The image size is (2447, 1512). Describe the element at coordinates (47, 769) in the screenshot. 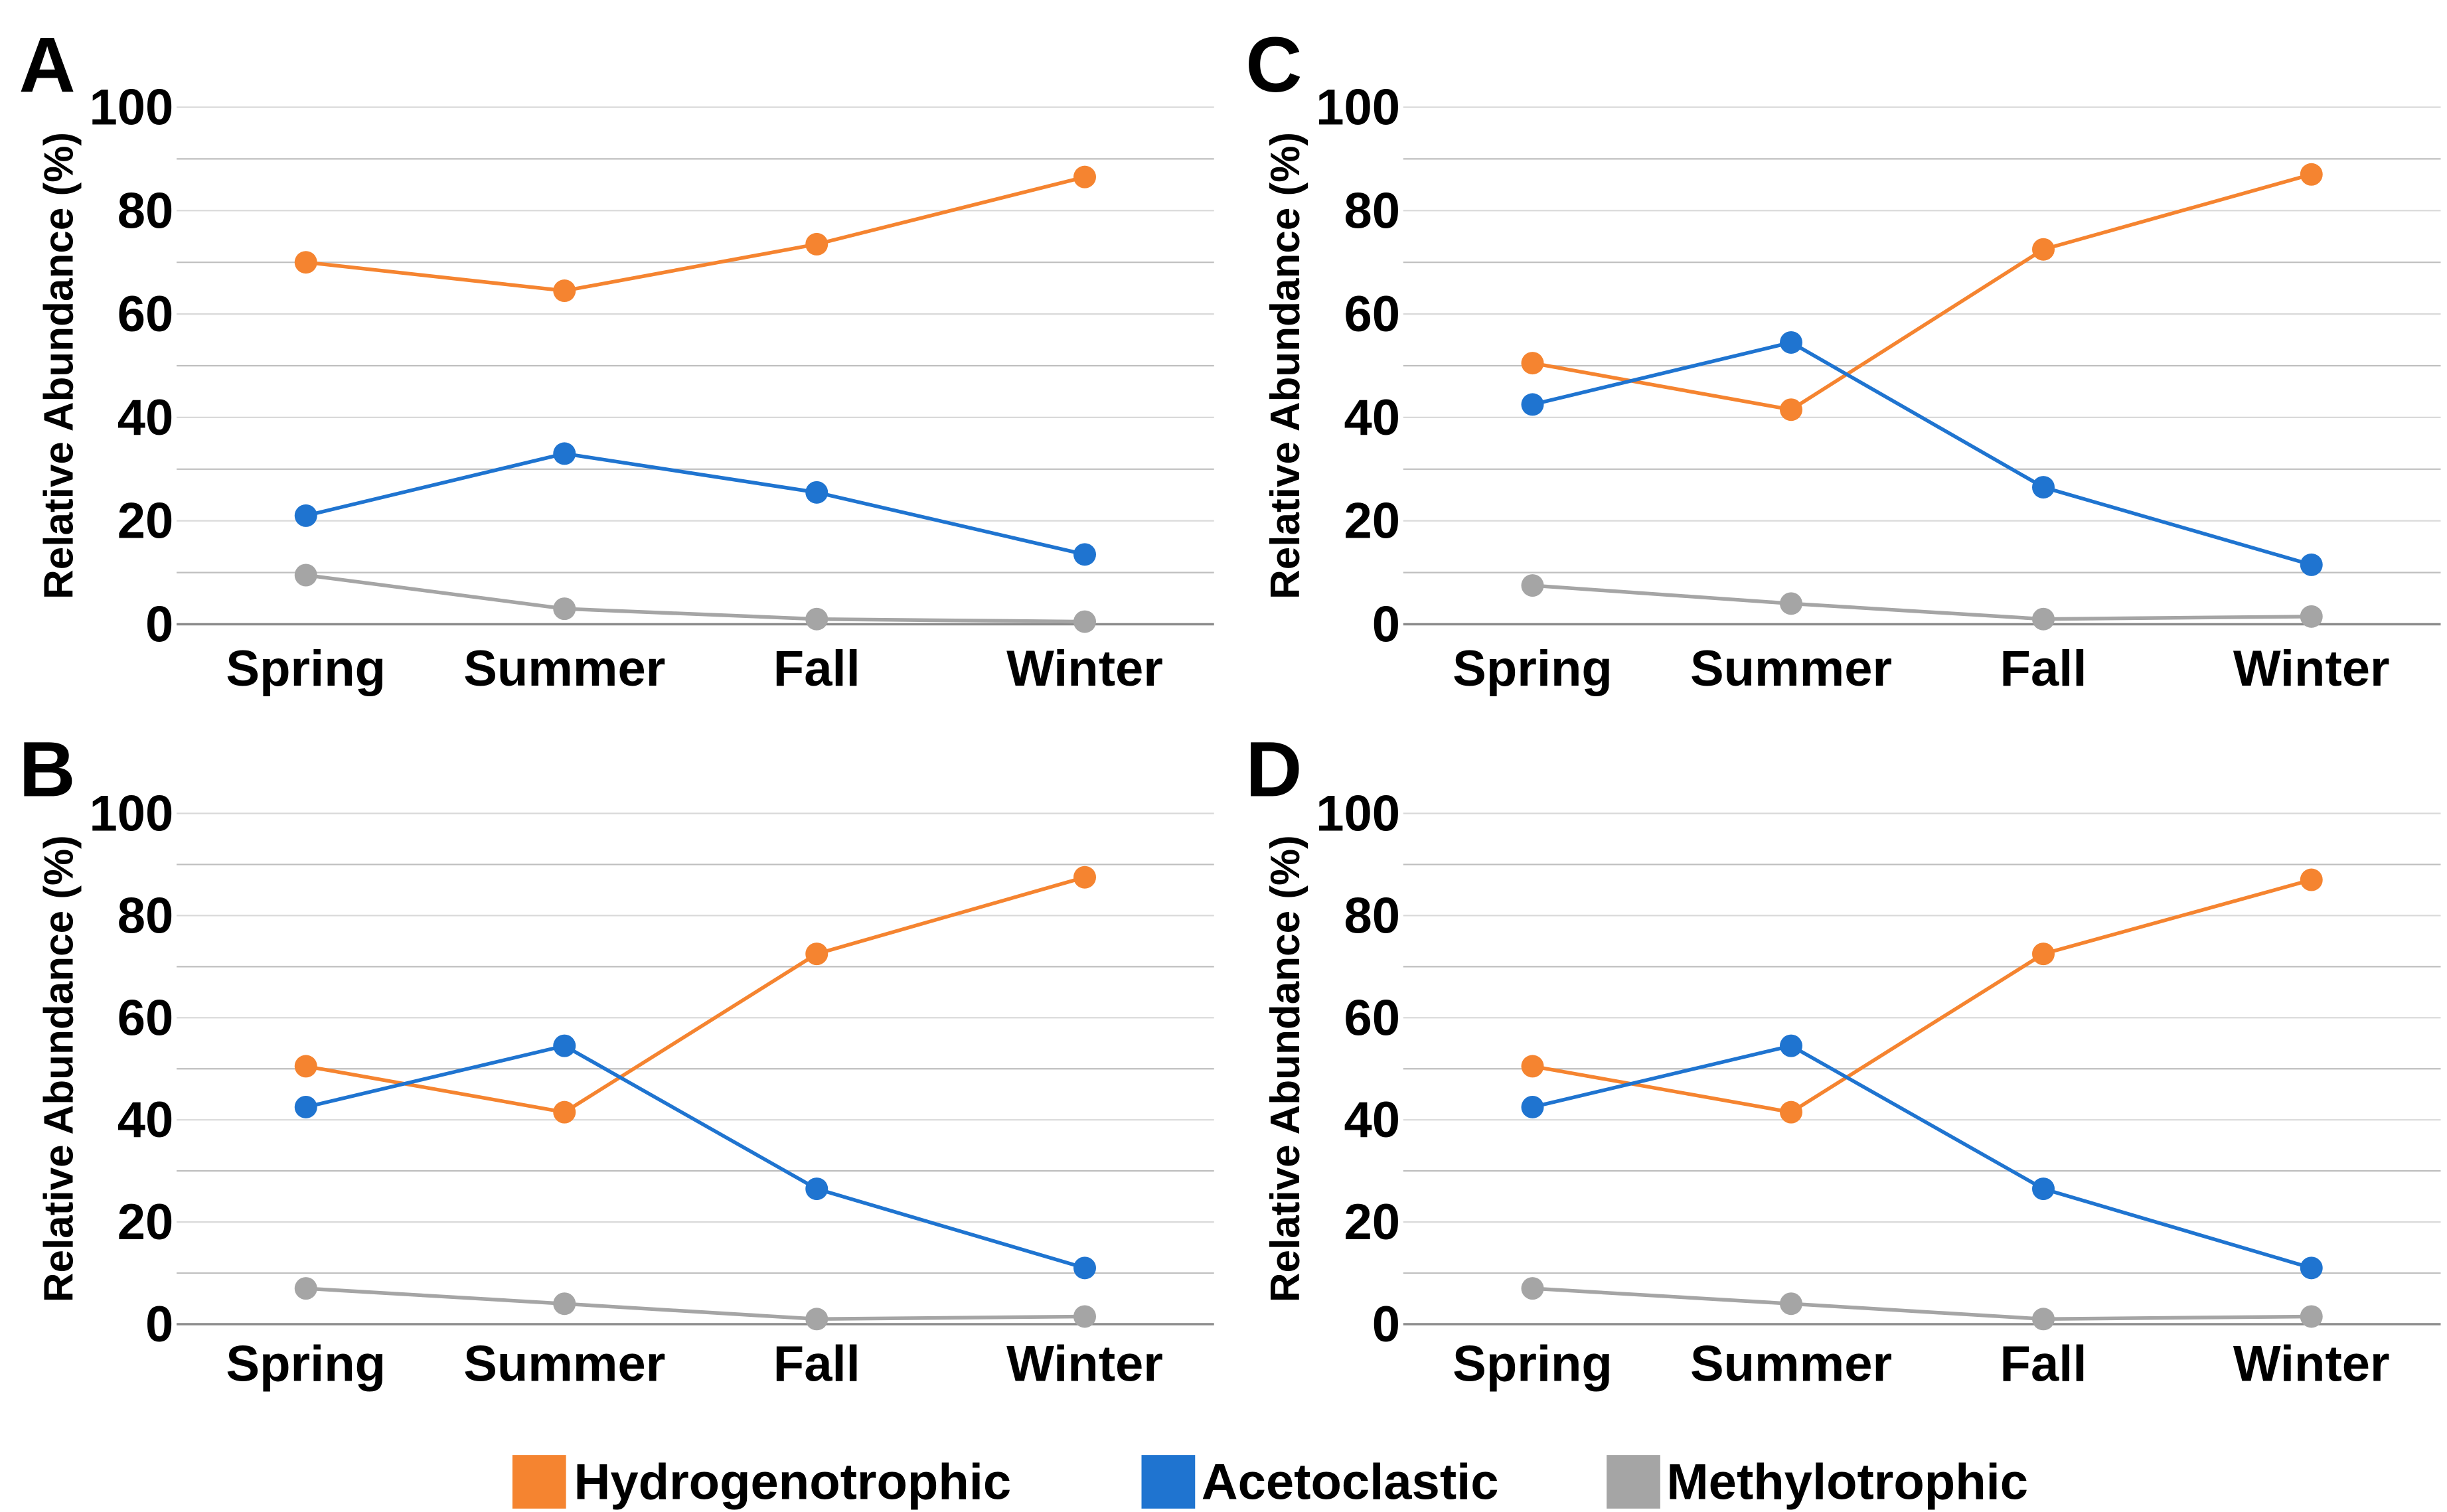

I see `panel-letter: B` at that location.